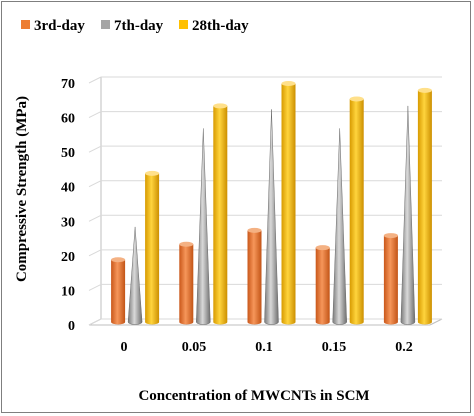  I want to click on bar-7th-day-0.05, so click(203, 226).